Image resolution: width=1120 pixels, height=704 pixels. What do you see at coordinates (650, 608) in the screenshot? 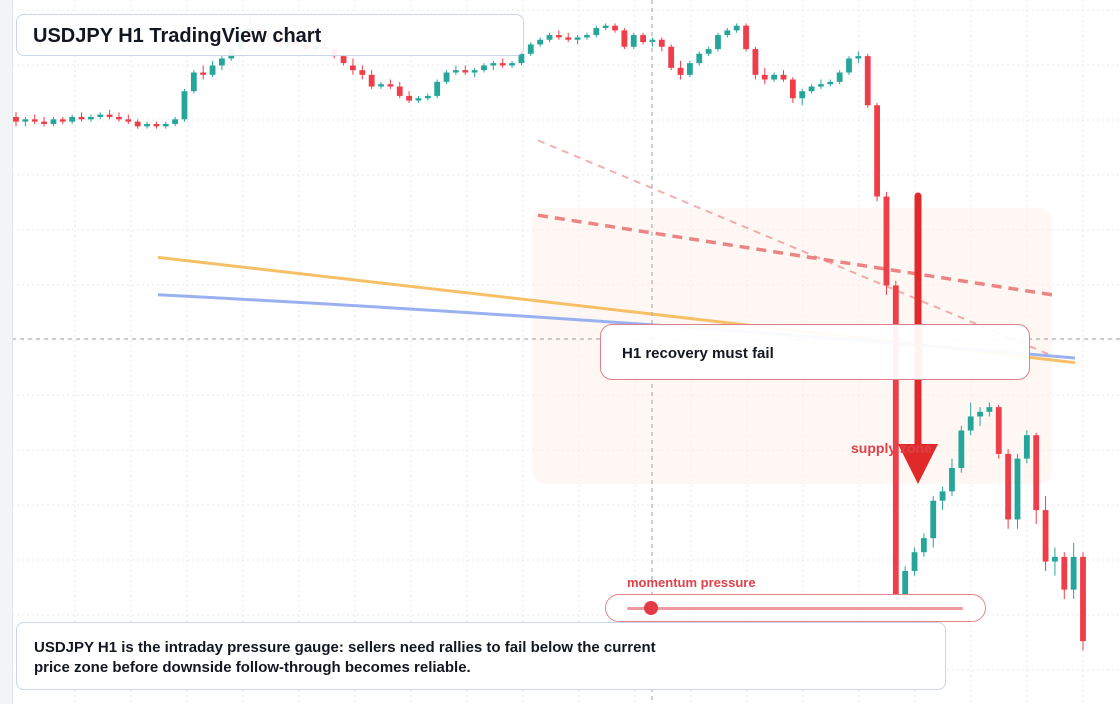
I see `momentum-gauge-knob` at bounding box center [650, 608].